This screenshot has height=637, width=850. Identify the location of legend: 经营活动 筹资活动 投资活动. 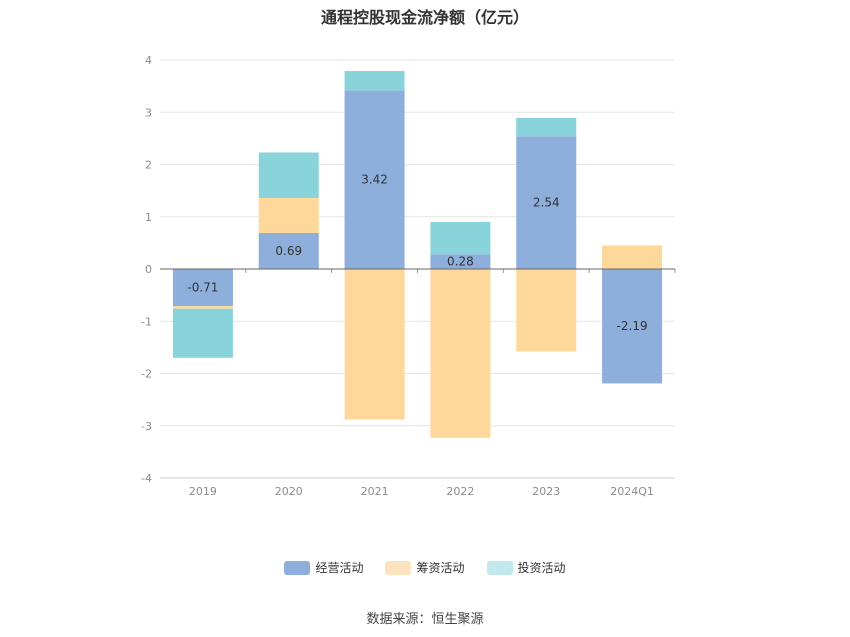
(425, 567).